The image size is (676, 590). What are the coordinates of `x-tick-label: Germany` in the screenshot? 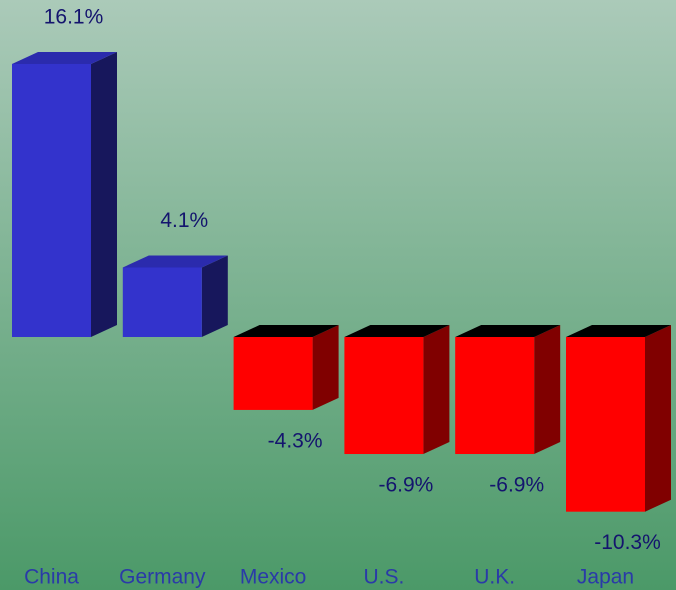 It's located at (162, 577).